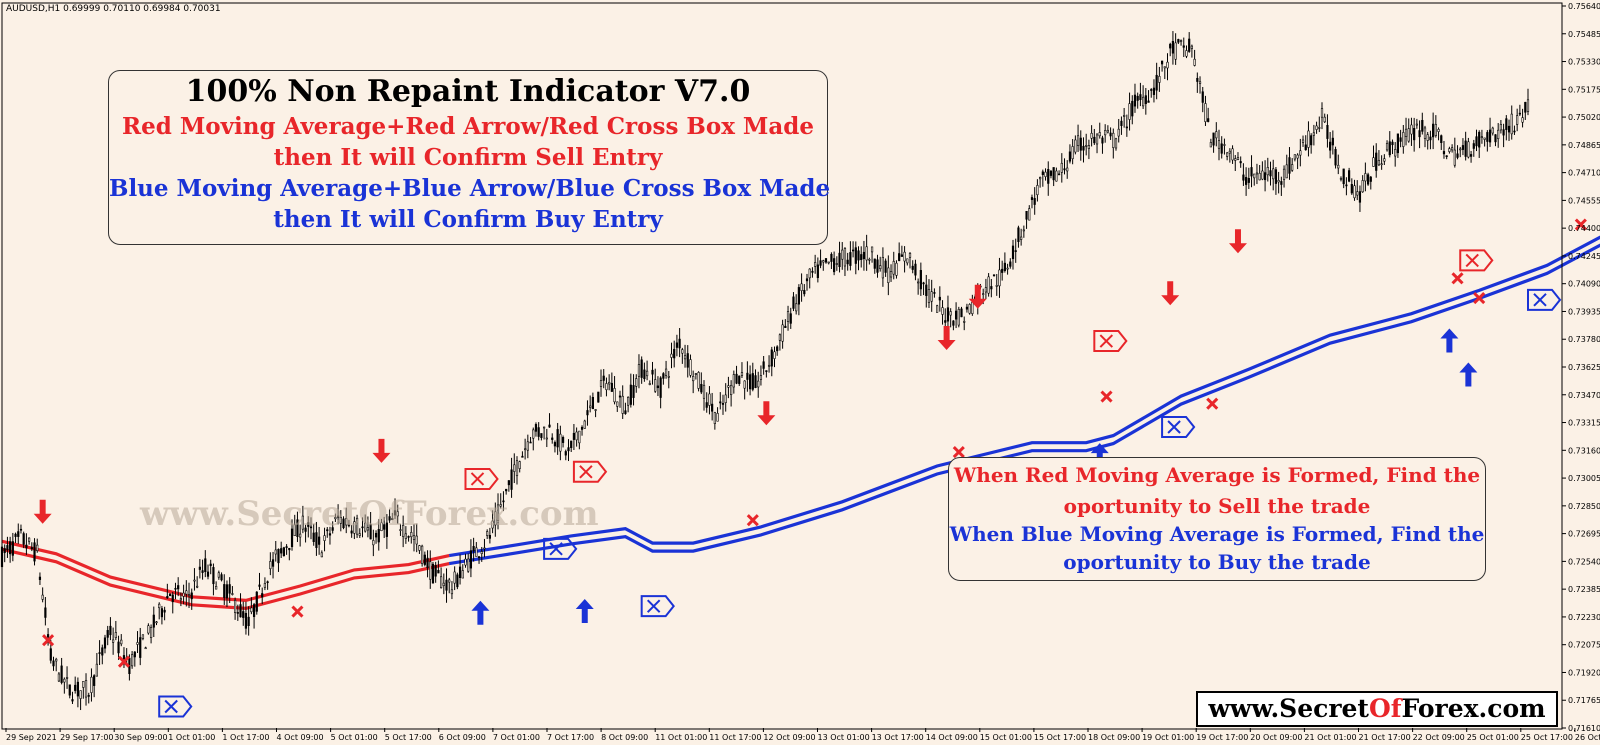 Image resolution: width=1600 pixels, height=745 pixels. What do you see at coordinates (1584, 561) in the screenshot?
I see `y-tick-label: 0.72540` at bounding box center [1584, 561].